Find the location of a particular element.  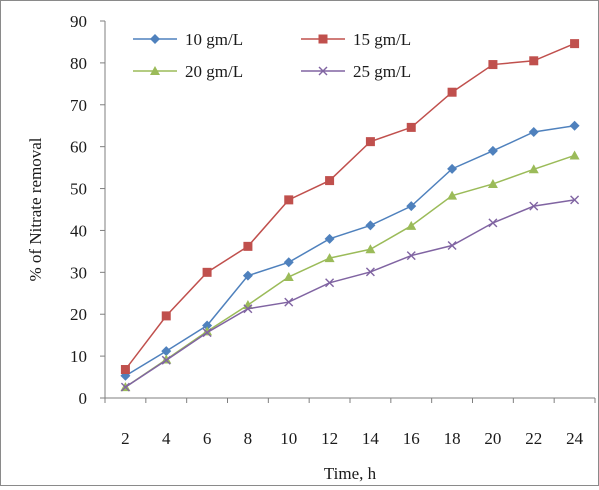

legend-item: 10 gm/L is located at coordinates (188, 39).